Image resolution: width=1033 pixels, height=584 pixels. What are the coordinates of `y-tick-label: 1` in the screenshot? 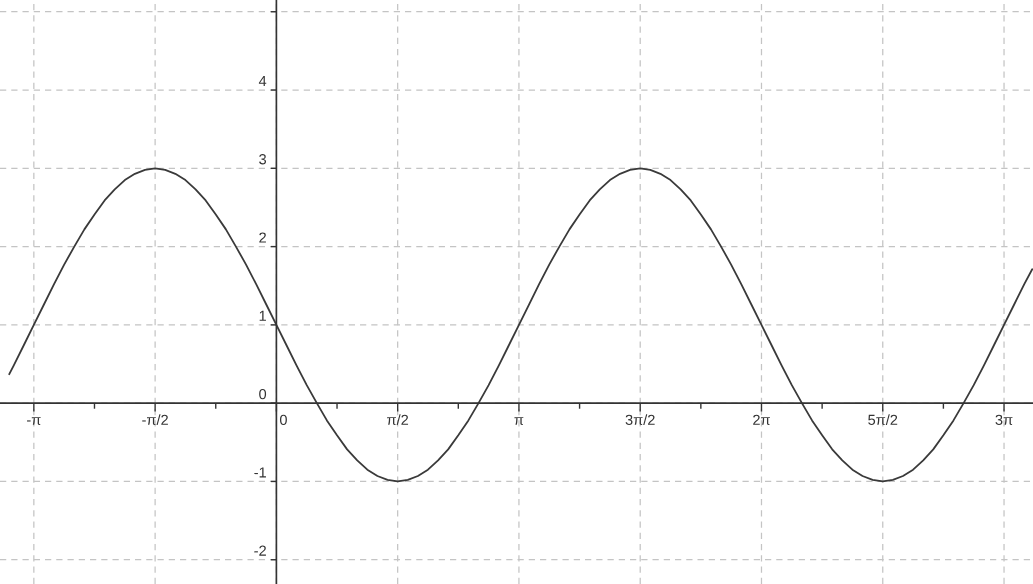 It's located at (262, 315).